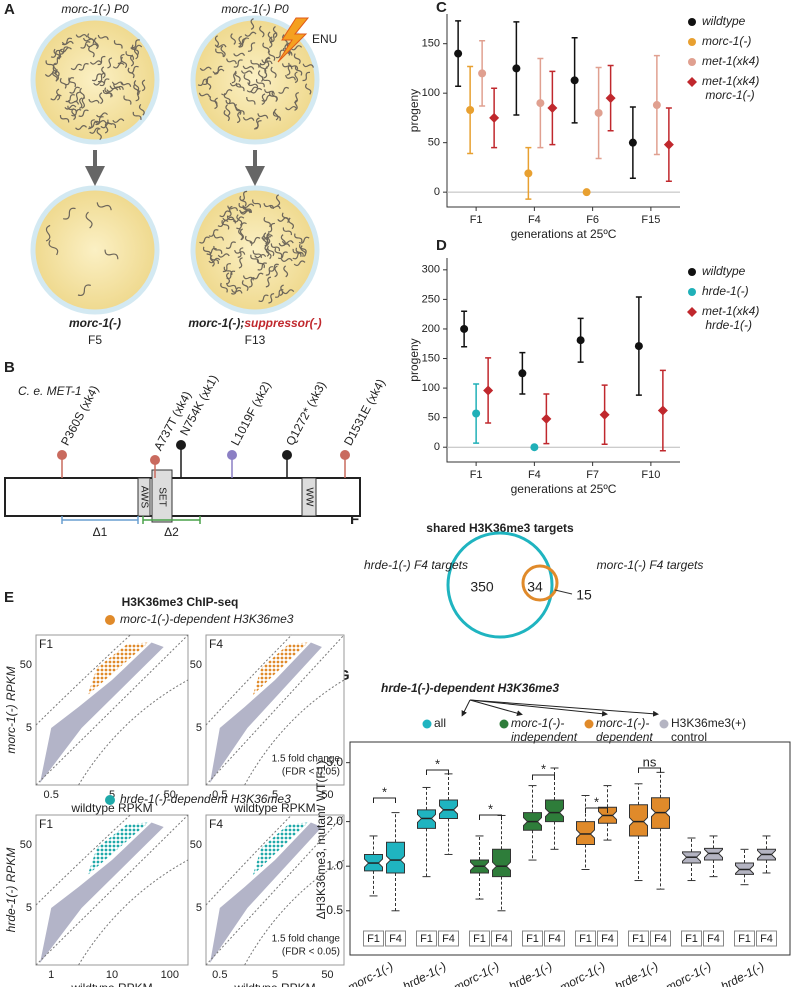 This screenshot has width=800, height=987. Describe the element at coordinates (650, 761) in the screenshot. I see `significance: ns` at that location.